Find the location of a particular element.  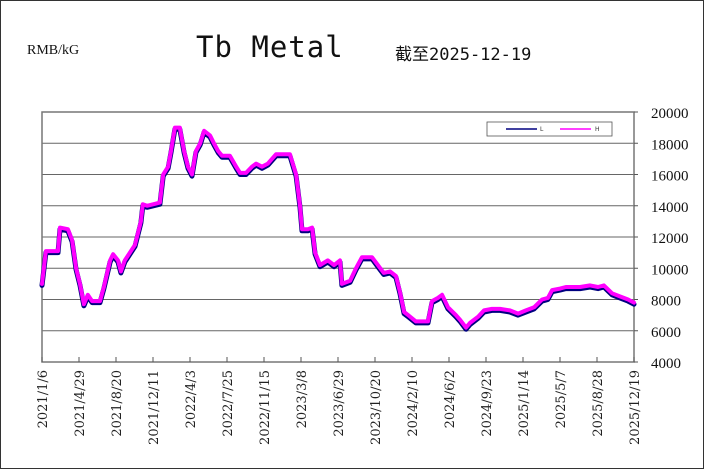

x-tick-label: 2022/7/25 is located at coordinates (228, 403).